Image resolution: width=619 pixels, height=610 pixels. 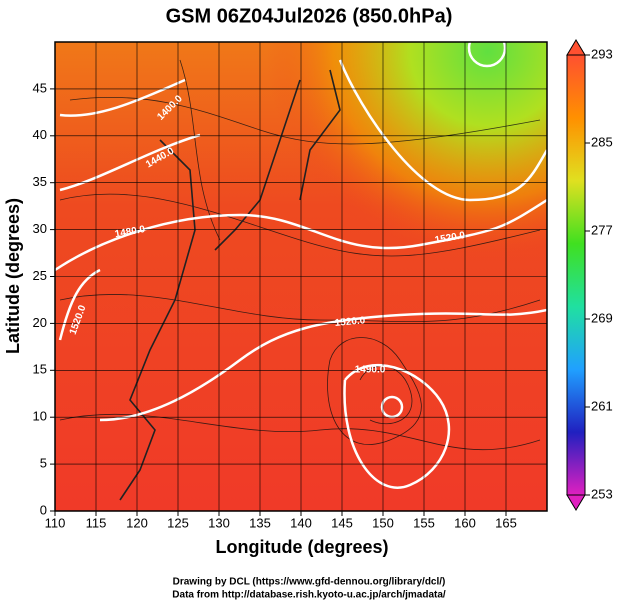 I want to click on y-tick-label: 40, so click(x=40, y=134).